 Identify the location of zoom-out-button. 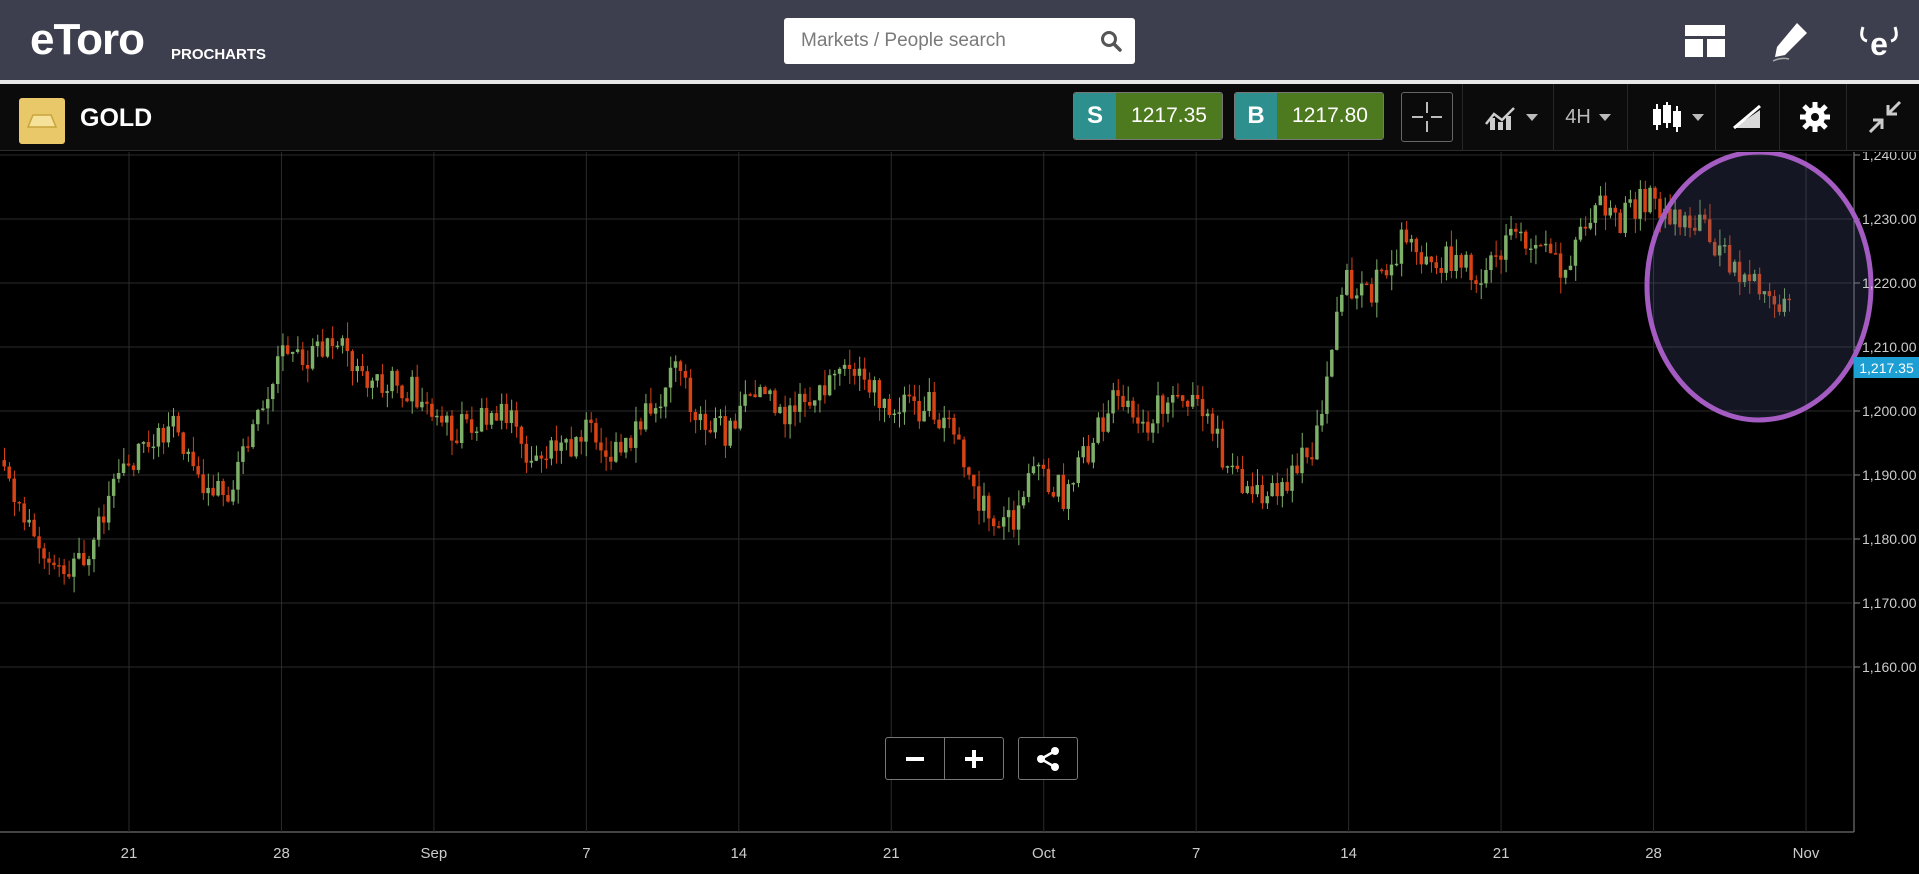
(915, 758).